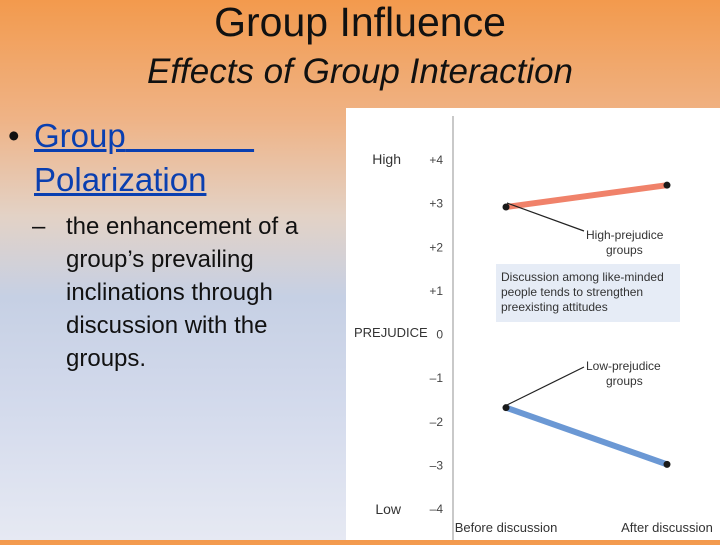 This screenshot has height=545, width=720. Describe the element at coordinates (624, 250) in the screenshot. I see `high-group-label-2: groups` at that location.